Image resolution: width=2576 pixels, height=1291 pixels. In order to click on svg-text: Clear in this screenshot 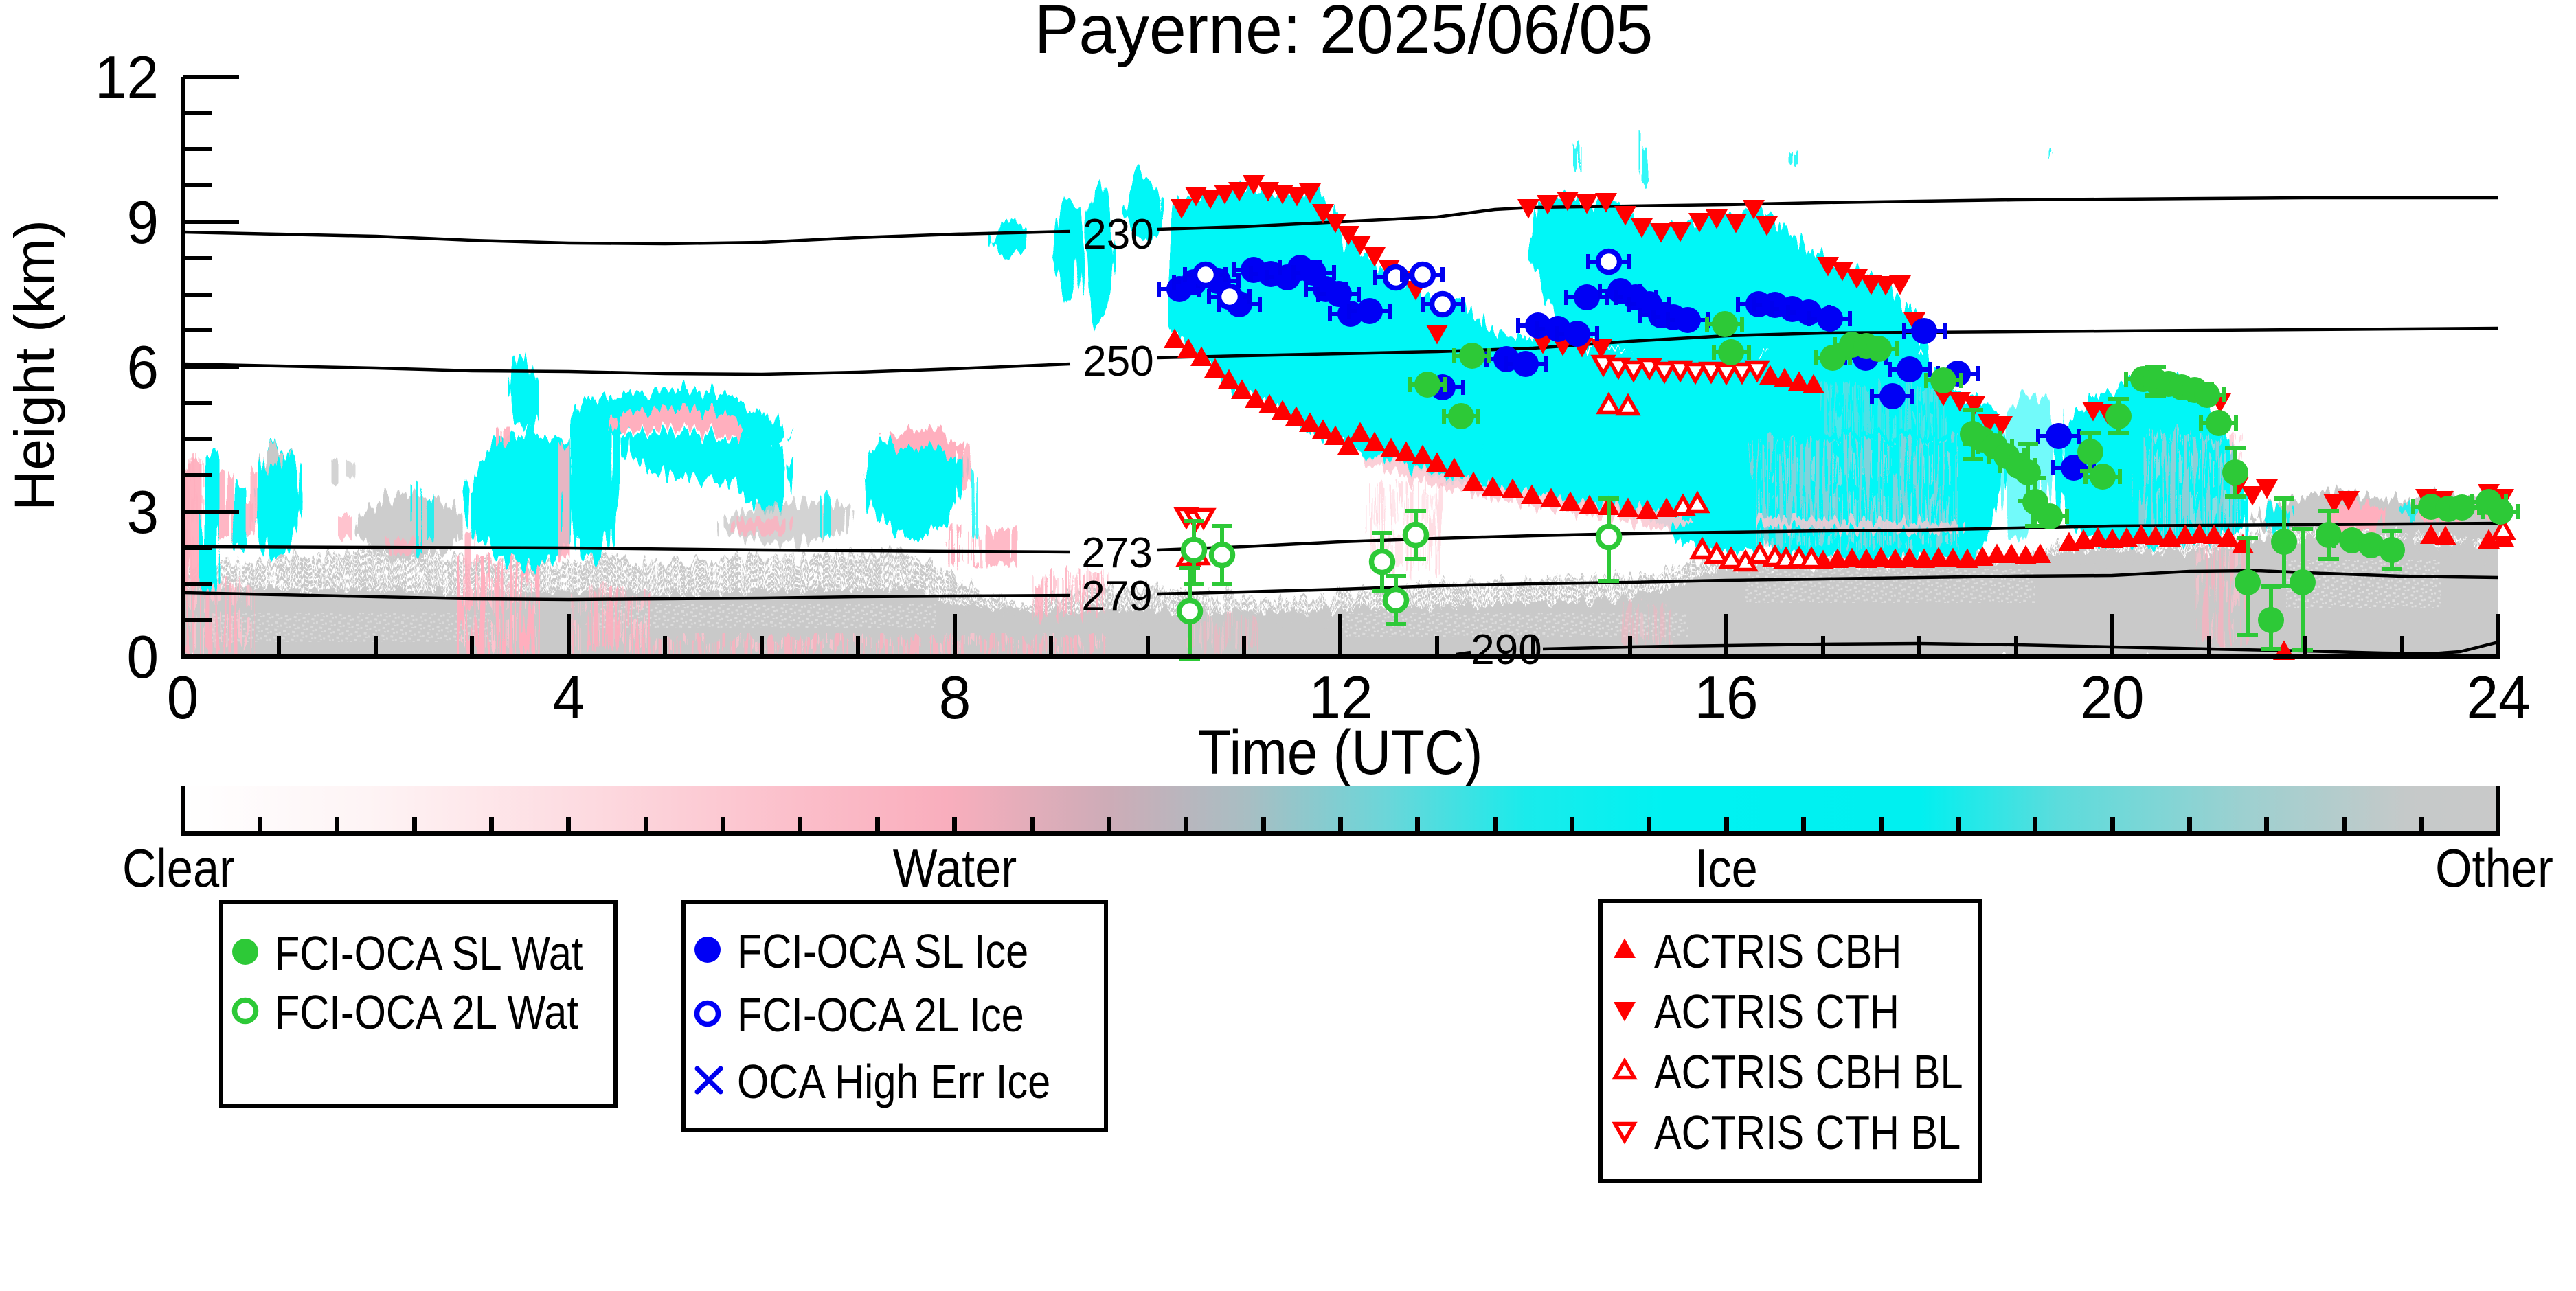, I will do `click(178, 868)`.